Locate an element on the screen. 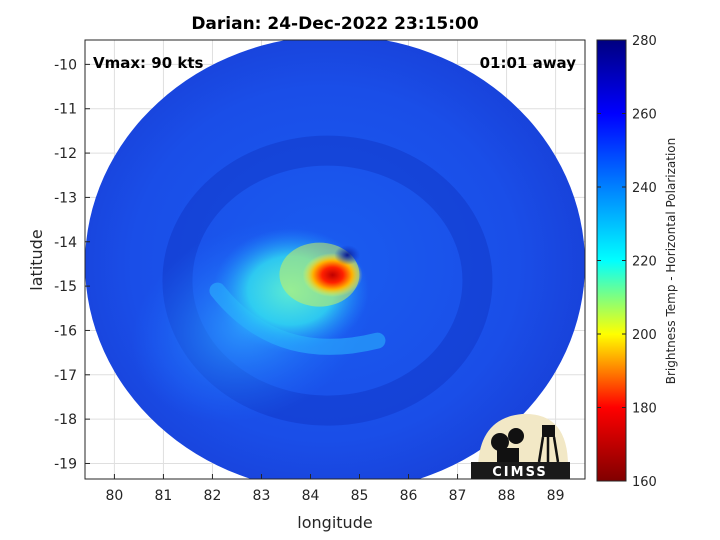 Image resolution: width=720 pixels, height=540 pixels. y-tick-label: -18 is located at coordinates (65, 420).